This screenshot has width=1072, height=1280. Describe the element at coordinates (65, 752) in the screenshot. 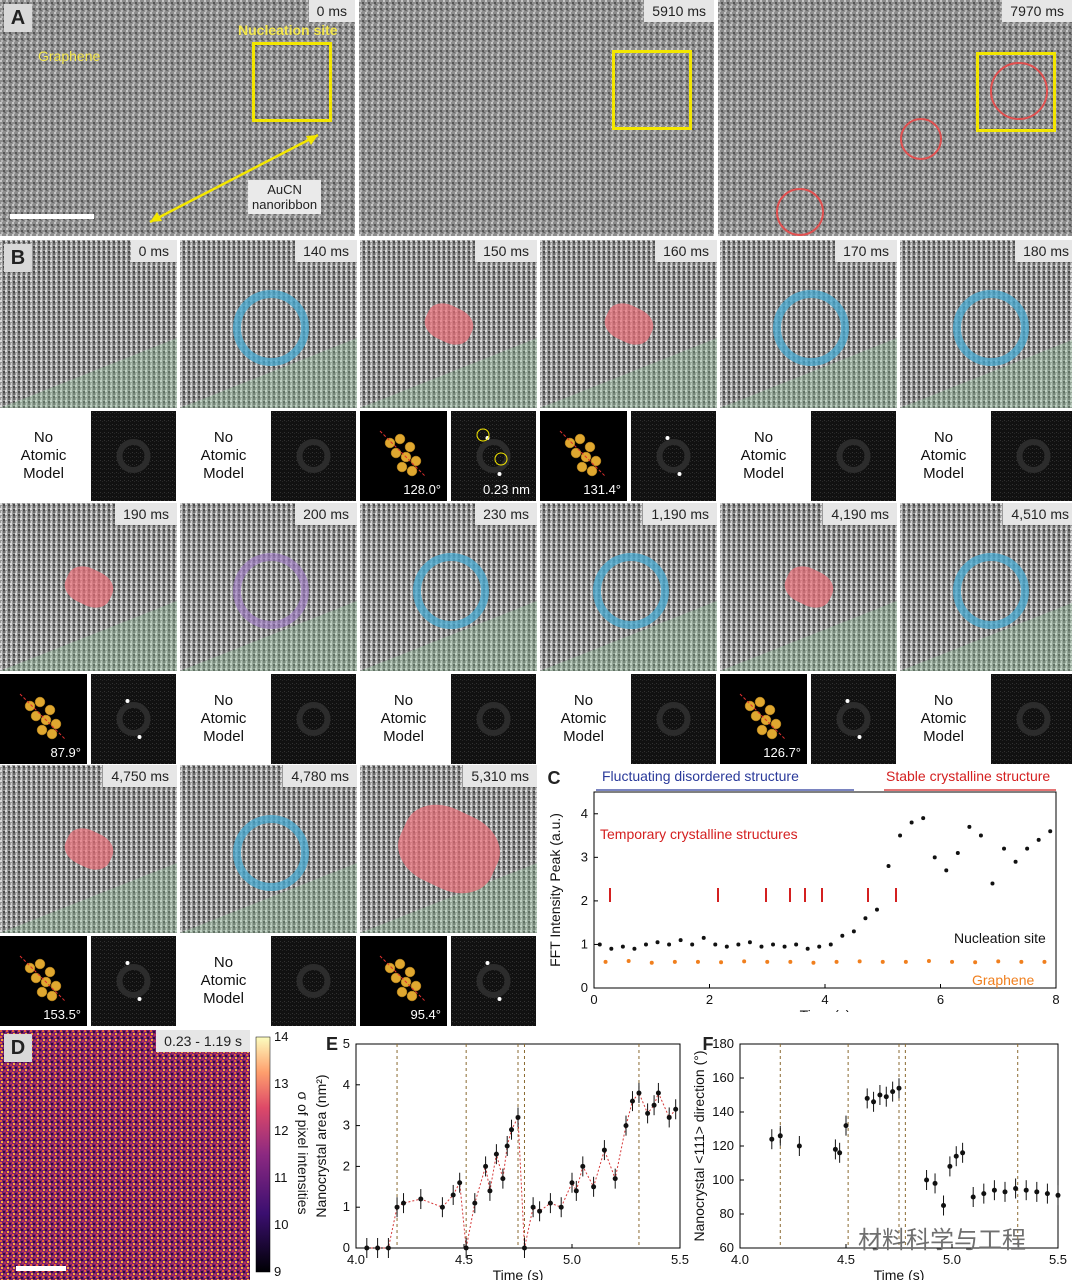

I see `angle-label: 87.9°` at that location.